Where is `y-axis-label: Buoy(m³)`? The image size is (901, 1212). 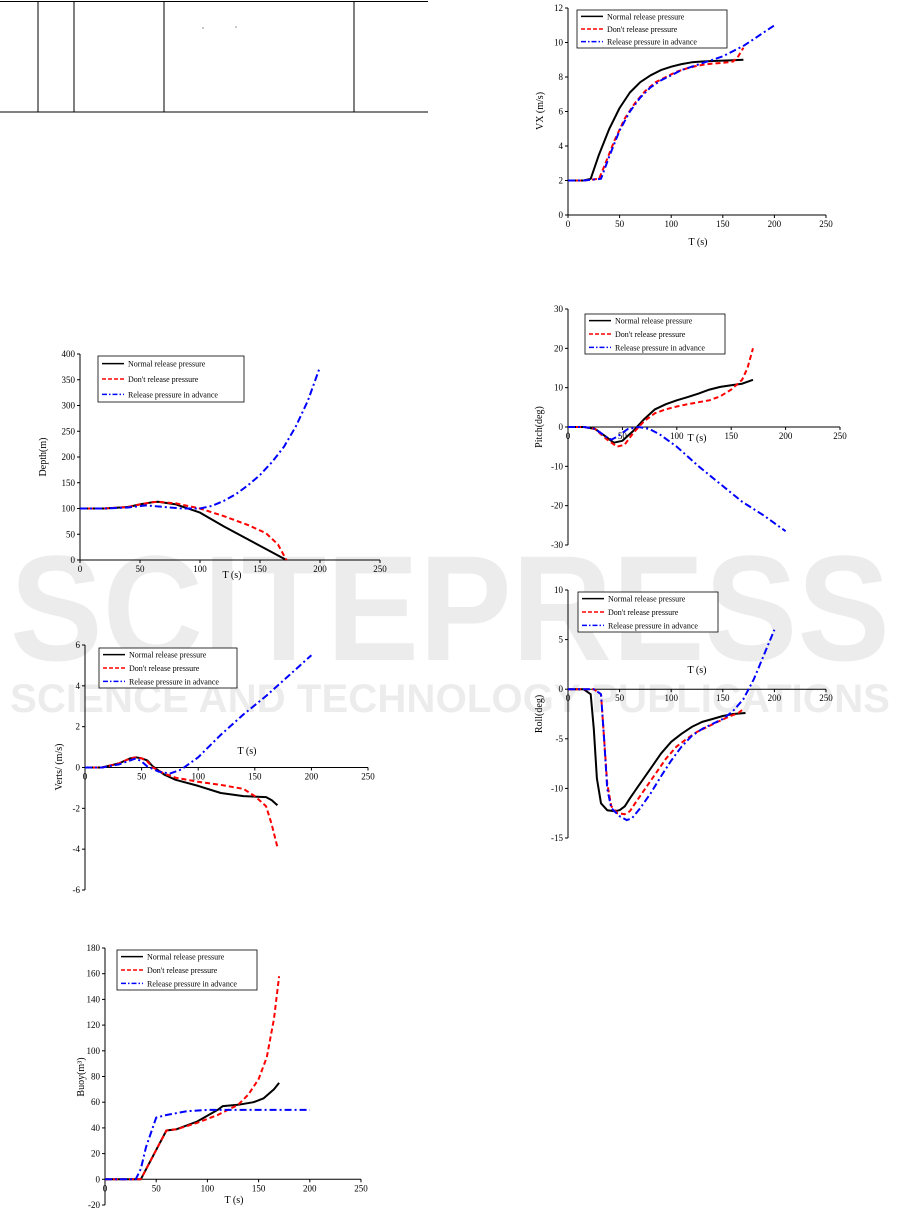 y-axis-label: Buoy(m³) is located at coordinates (81, 1076).